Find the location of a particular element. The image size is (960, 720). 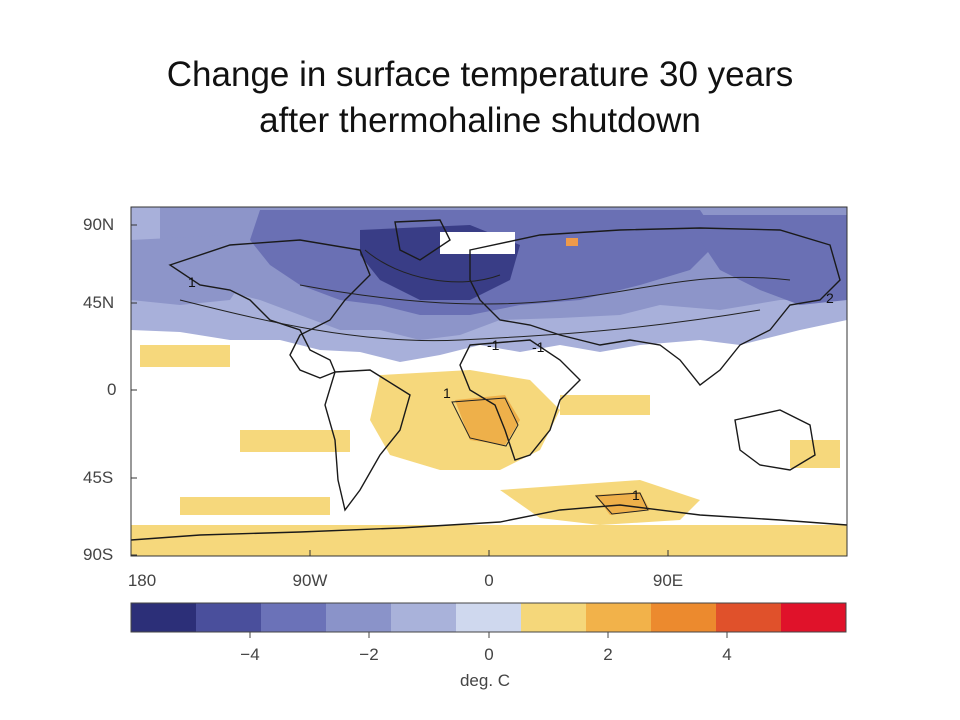

north-america-outline is located at coordinates (269, 309).